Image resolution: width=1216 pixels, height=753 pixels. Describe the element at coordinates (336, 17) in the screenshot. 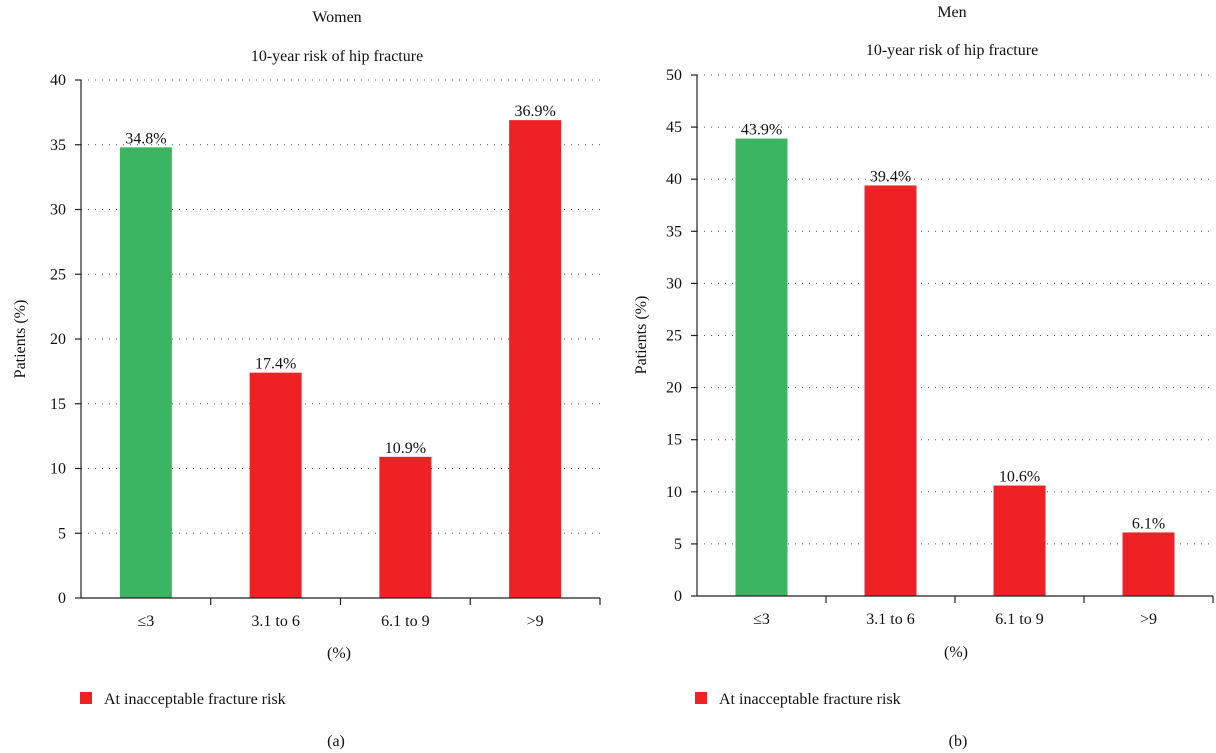

I see `chart-title: Women` at that location.